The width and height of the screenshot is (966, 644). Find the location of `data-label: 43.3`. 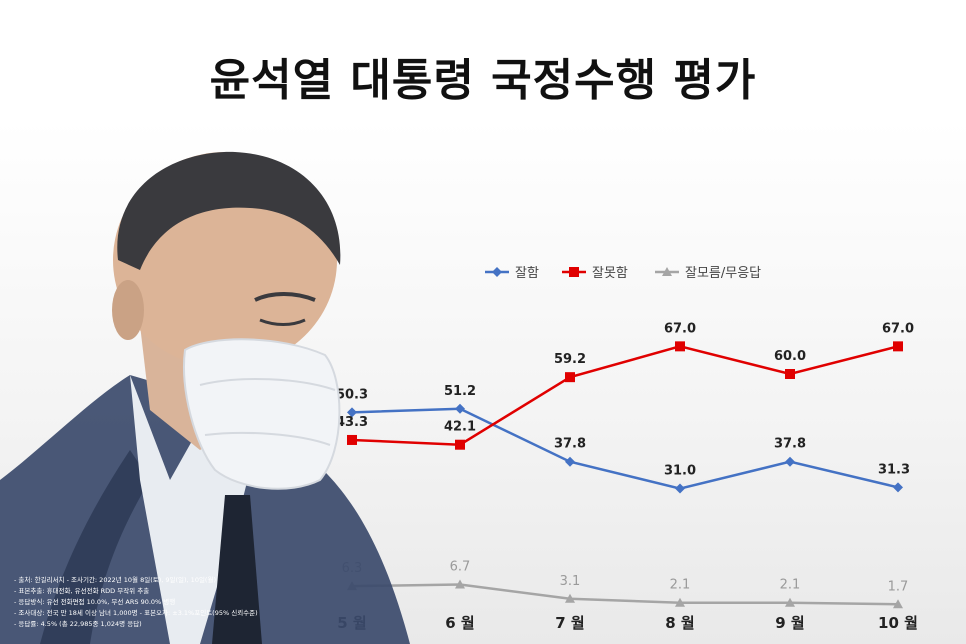

data-label: 43.3 is located at coordinates (352, 422).